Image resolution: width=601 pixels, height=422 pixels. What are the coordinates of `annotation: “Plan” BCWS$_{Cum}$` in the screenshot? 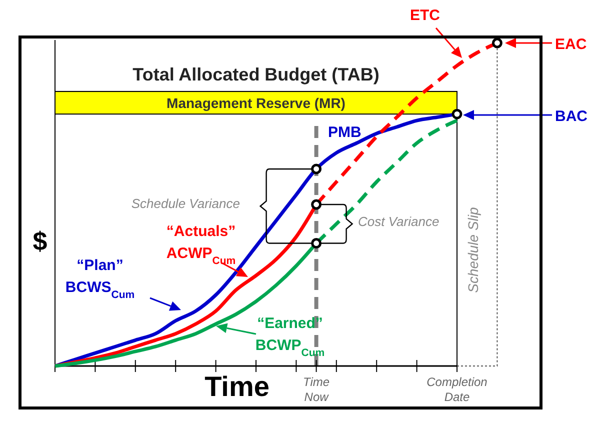 It's located at (100, 279).